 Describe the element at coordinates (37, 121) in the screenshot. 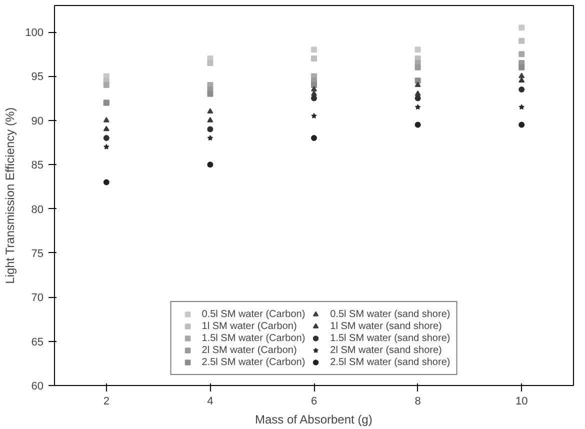

I see `y-tick-label: 90` at that location.